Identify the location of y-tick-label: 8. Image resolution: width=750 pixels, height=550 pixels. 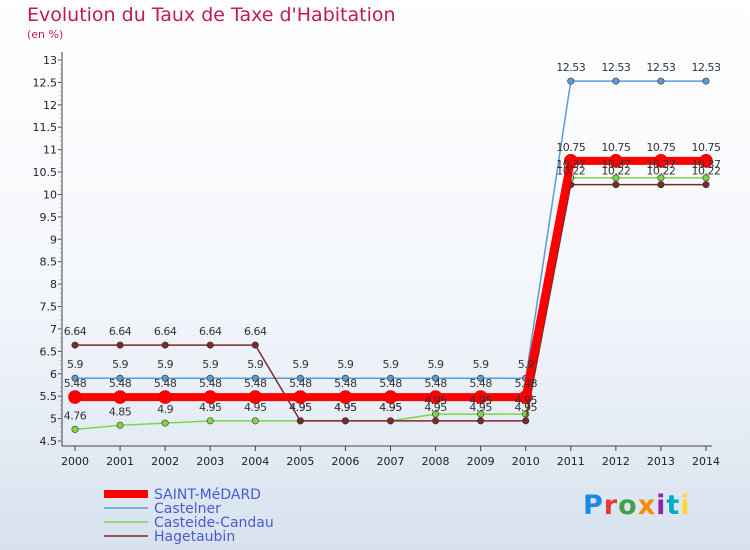
(53, 284).